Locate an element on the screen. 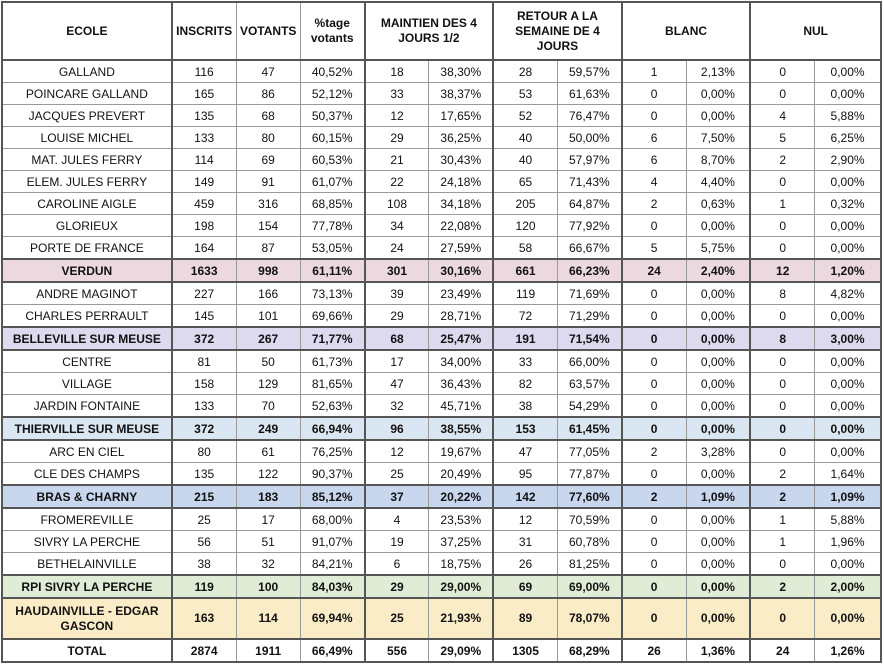  cell-ecole: JARDIN FONTAINE is located at coordinates (87, 406).